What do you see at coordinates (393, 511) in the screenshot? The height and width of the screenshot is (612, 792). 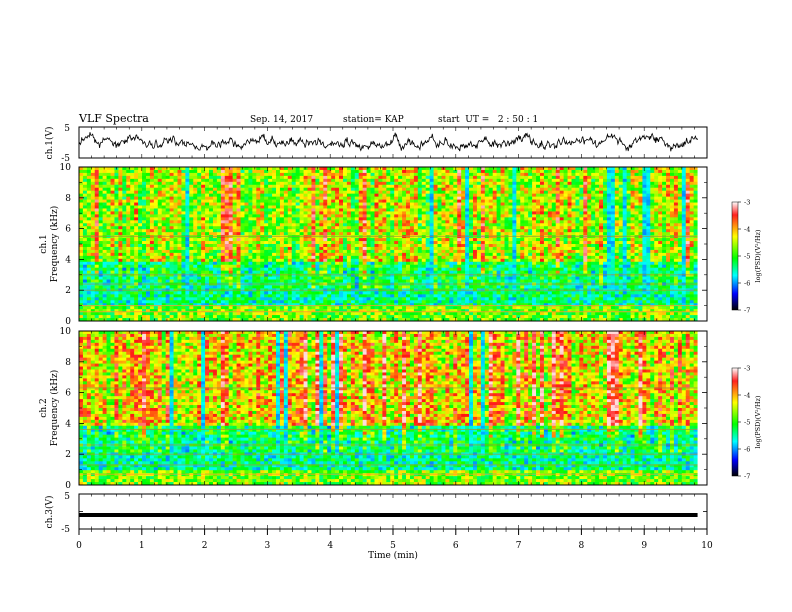 I see `ch3-waveform-frame` at bounding box center [393, 511].